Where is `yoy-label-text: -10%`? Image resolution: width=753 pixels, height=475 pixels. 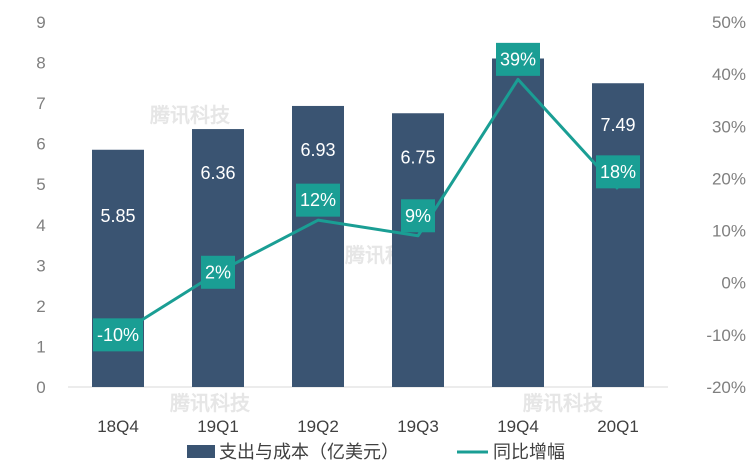 yoy-label-text: -10% is located at coordinates (118, 335).